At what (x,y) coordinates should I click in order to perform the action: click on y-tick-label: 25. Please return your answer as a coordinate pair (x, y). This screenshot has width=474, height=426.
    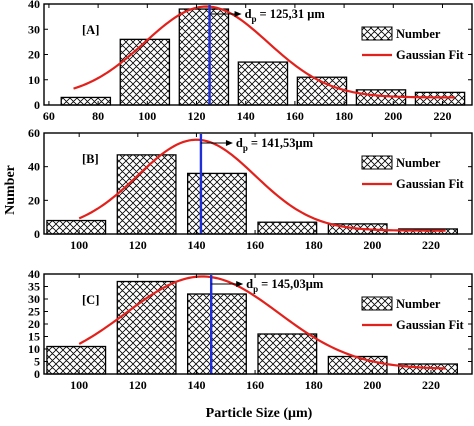
    Looking at the image, I should click on (34, 312).